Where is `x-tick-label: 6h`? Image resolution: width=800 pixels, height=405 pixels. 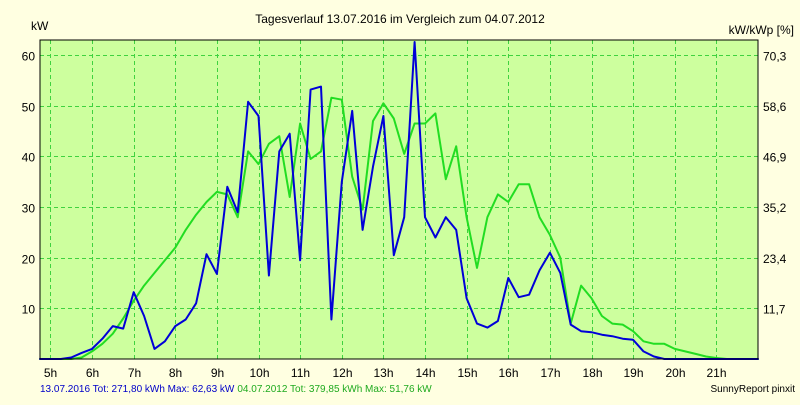
x-tick-label: 6h is located at coordinates (92, 373).